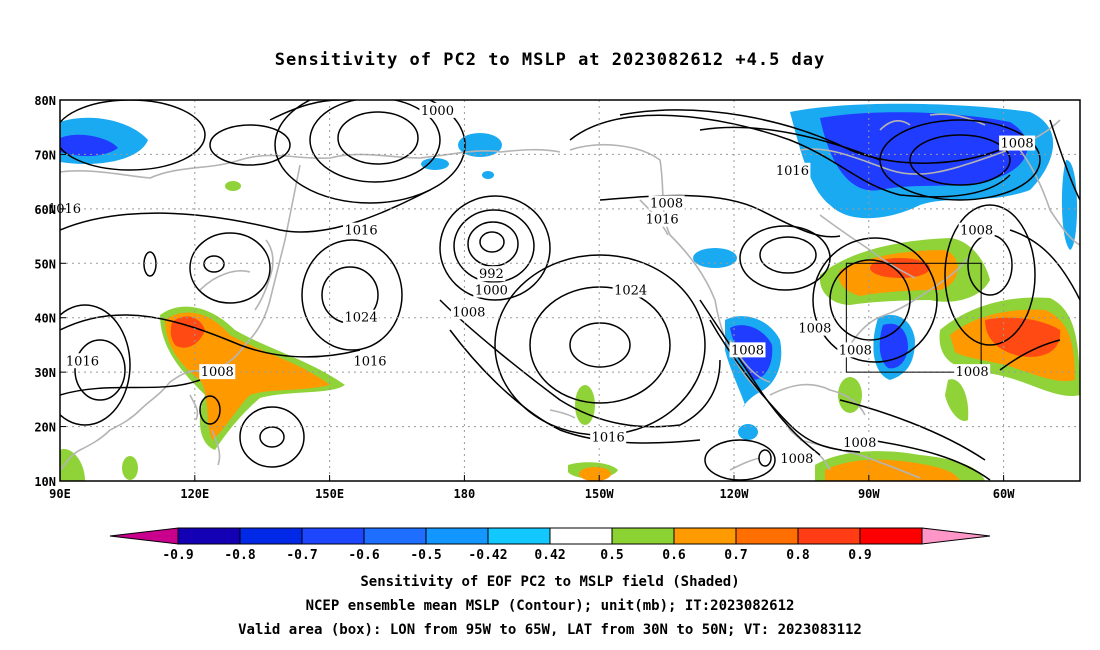 The height and width of the screenshot is (650, 1100). Describe the element at coordinates (45, 210) in the screenshot. I see `lat-tick-label: 60N` at that location.